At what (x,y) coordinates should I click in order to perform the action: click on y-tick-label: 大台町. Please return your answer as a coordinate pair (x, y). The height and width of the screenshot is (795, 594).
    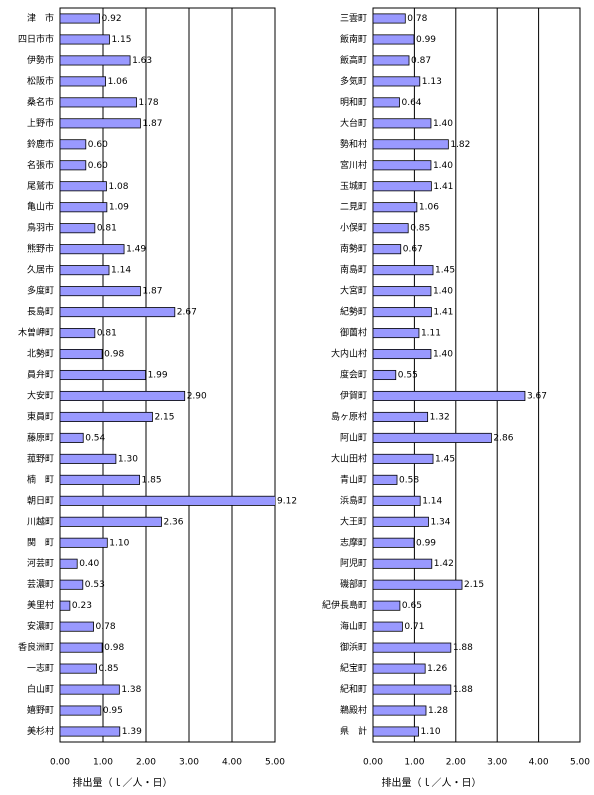
    Looking at the image, I should click on (353, 123).